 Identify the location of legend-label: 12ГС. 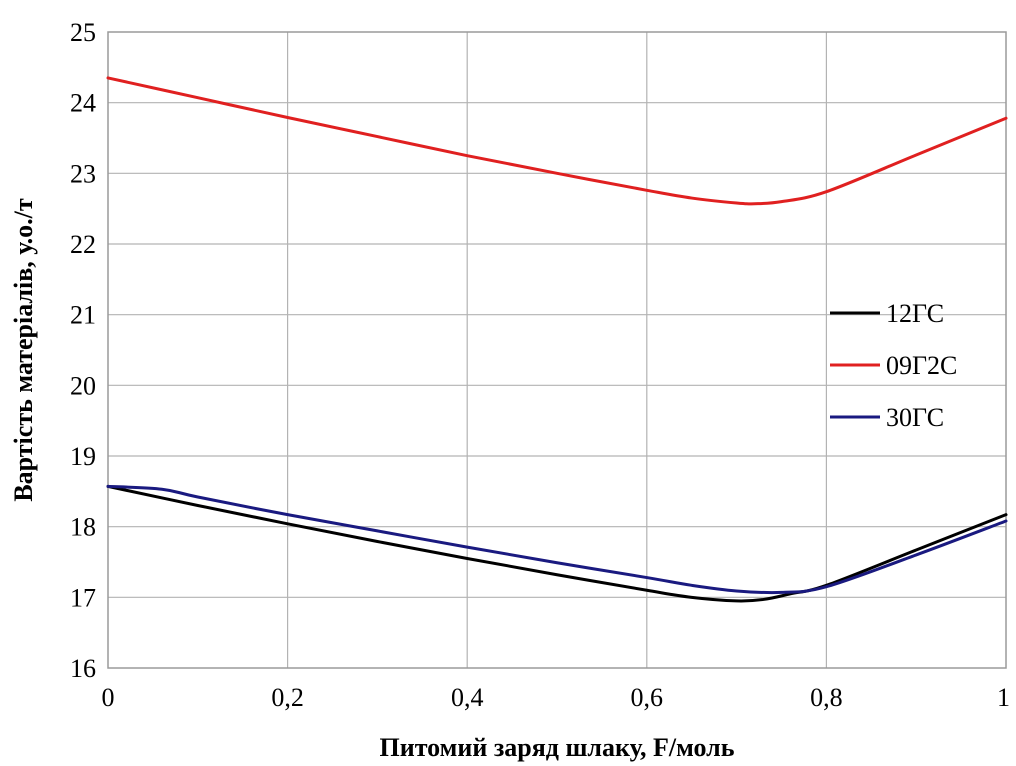
(915, 313).